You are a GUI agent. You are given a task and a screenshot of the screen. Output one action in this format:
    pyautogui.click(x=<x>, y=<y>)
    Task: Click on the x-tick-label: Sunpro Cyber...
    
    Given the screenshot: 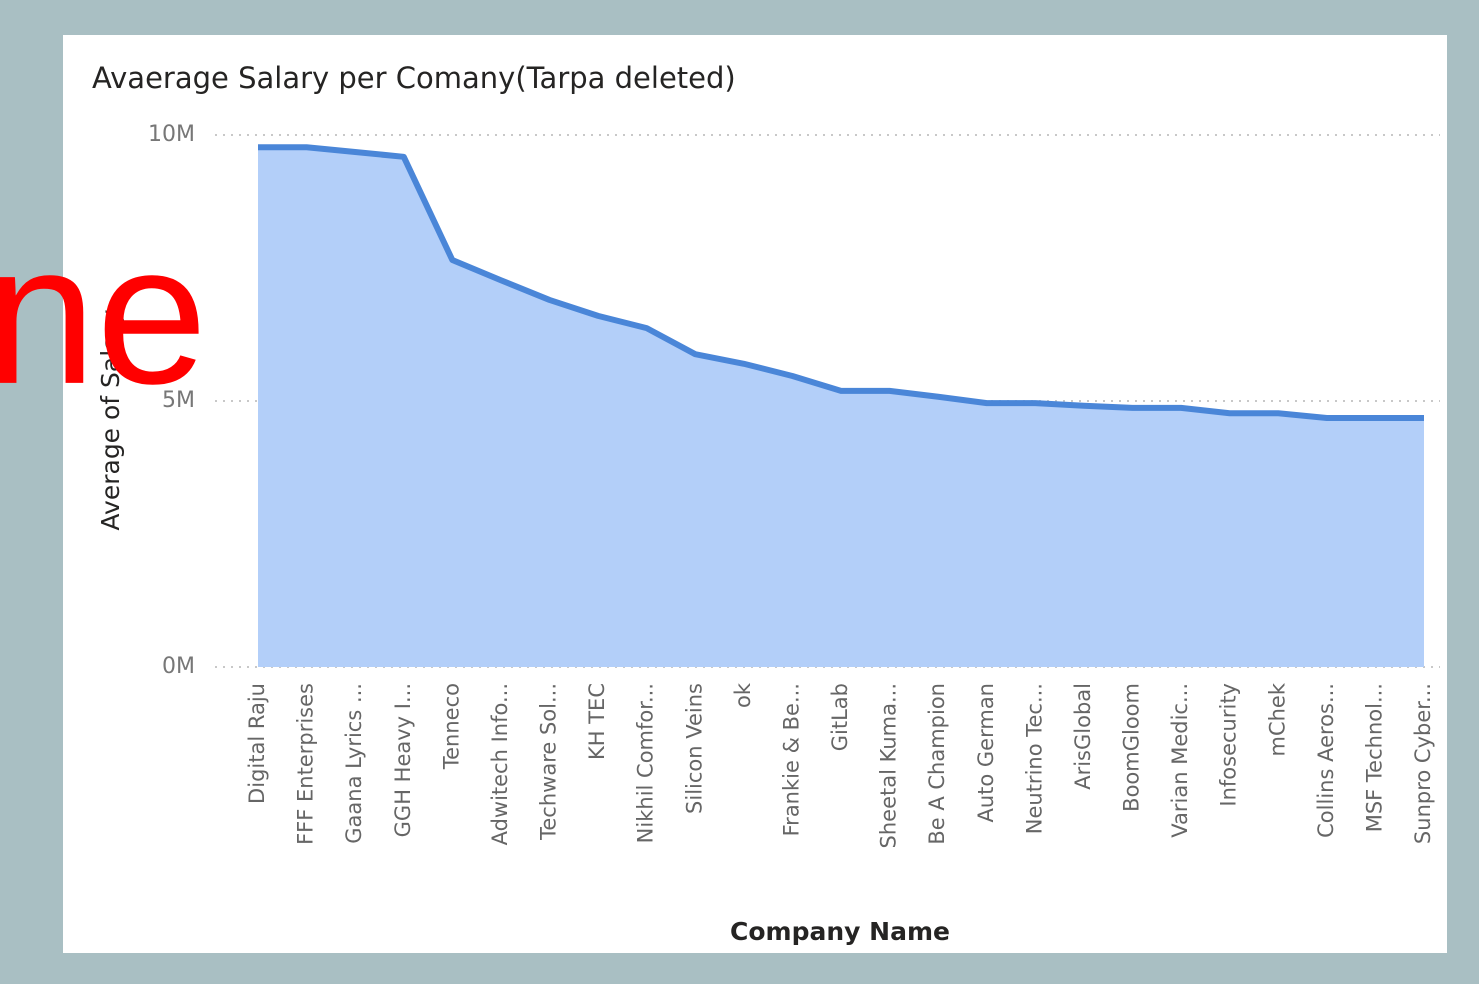 What is the action you would take?
    pyautogui.click(x=1423, y=763)
    